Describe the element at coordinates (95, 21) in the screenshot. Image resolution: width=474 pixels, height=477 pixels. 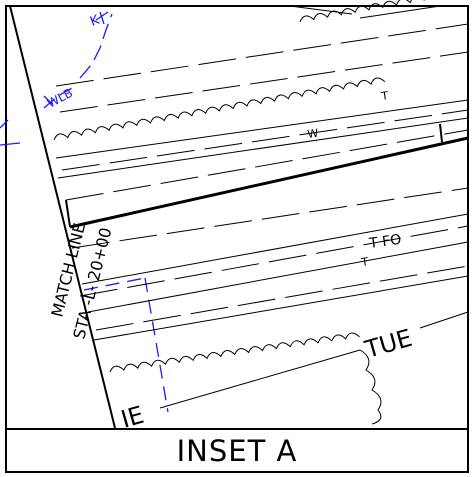
I see `label-flag: K` at that location.